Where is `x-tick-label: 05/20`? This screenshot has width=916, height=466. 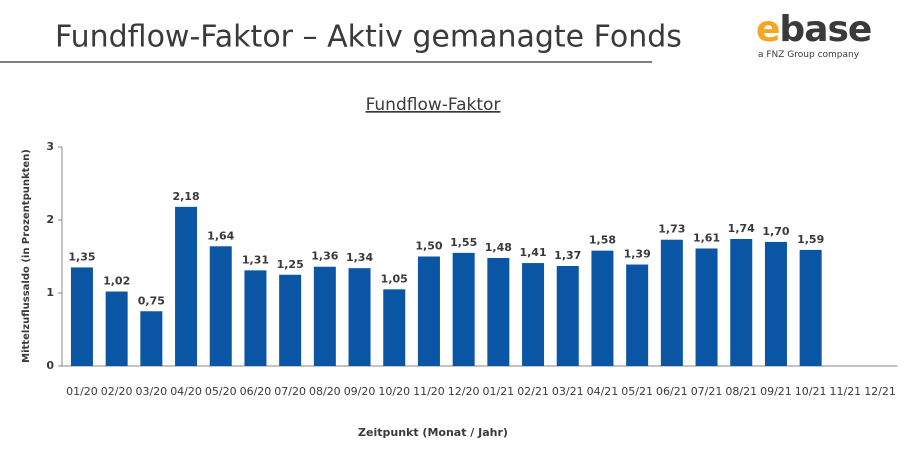 x-tick-label: 05/20 is located at coordinates (221, 391).